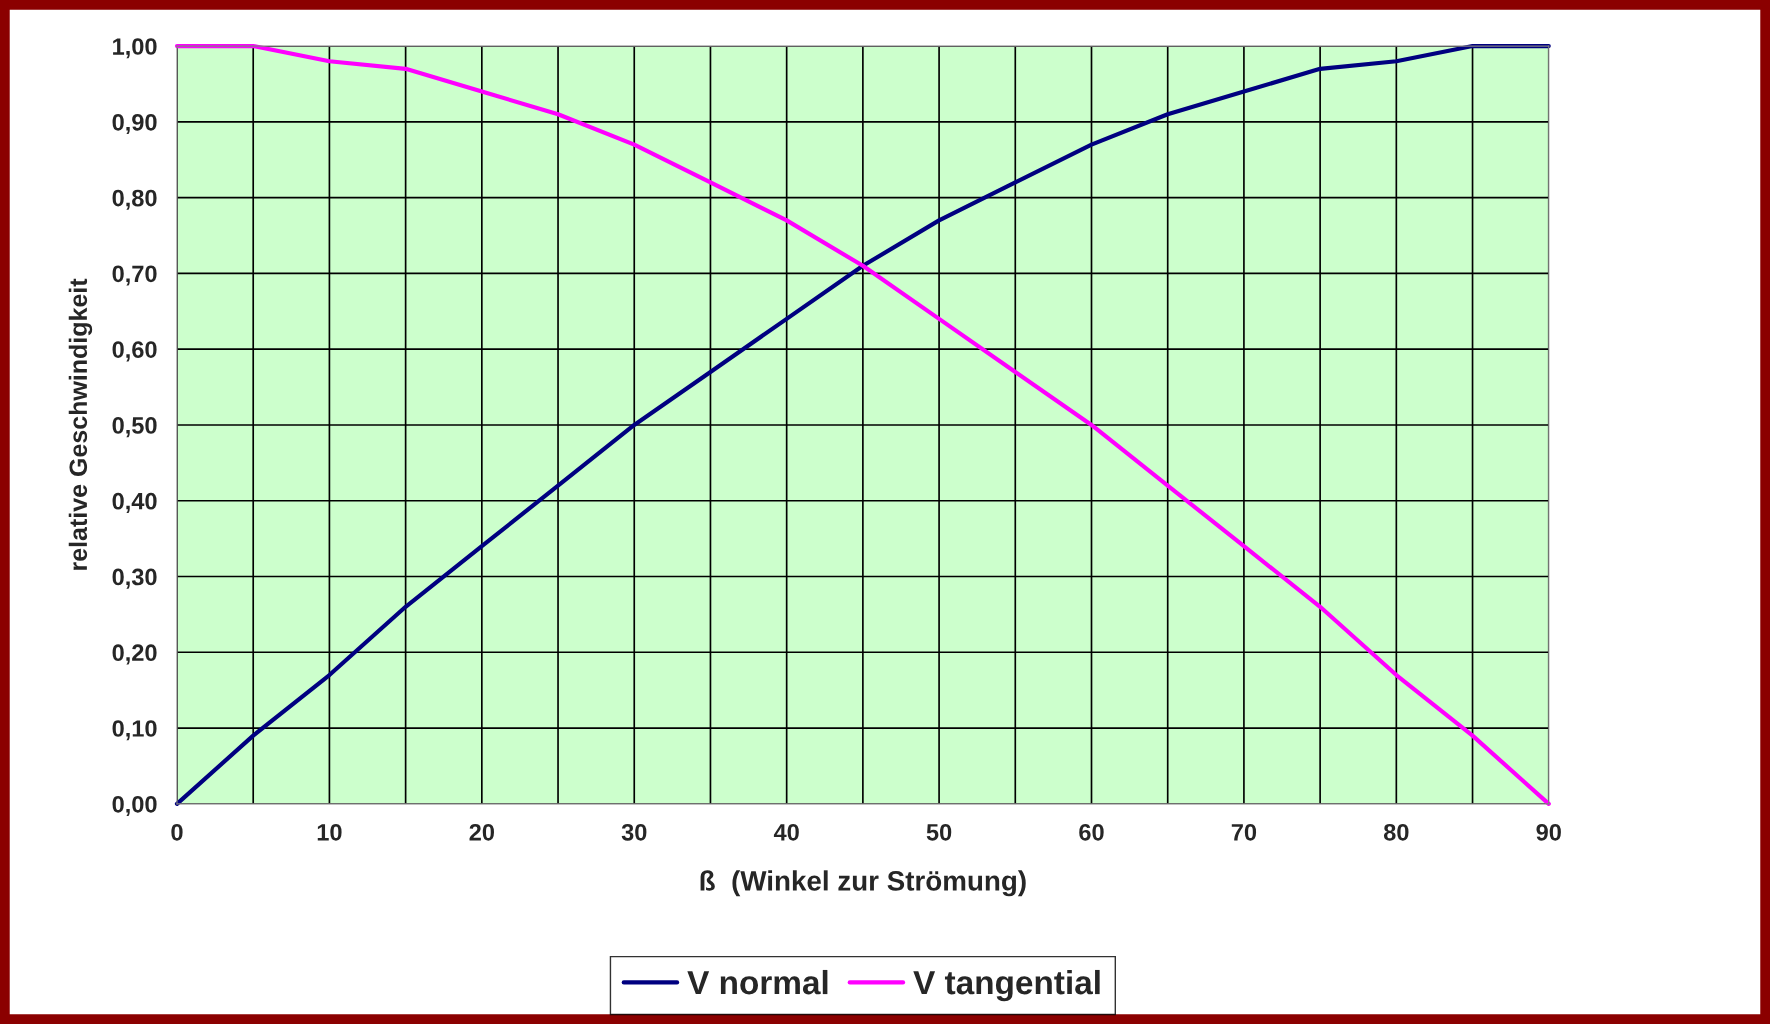 This screenshot has height=1024, width=1770. Describe the element at coordinates (1006, 985) in the screenshot. I see `legend-label: V tangential` at that location.